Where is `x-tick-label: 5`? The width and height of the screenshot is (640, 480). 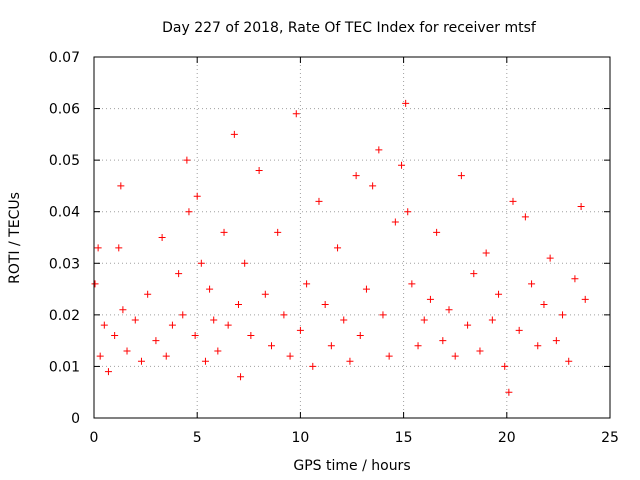 x-tick-label: 5 is located at coordinates (197, 438).